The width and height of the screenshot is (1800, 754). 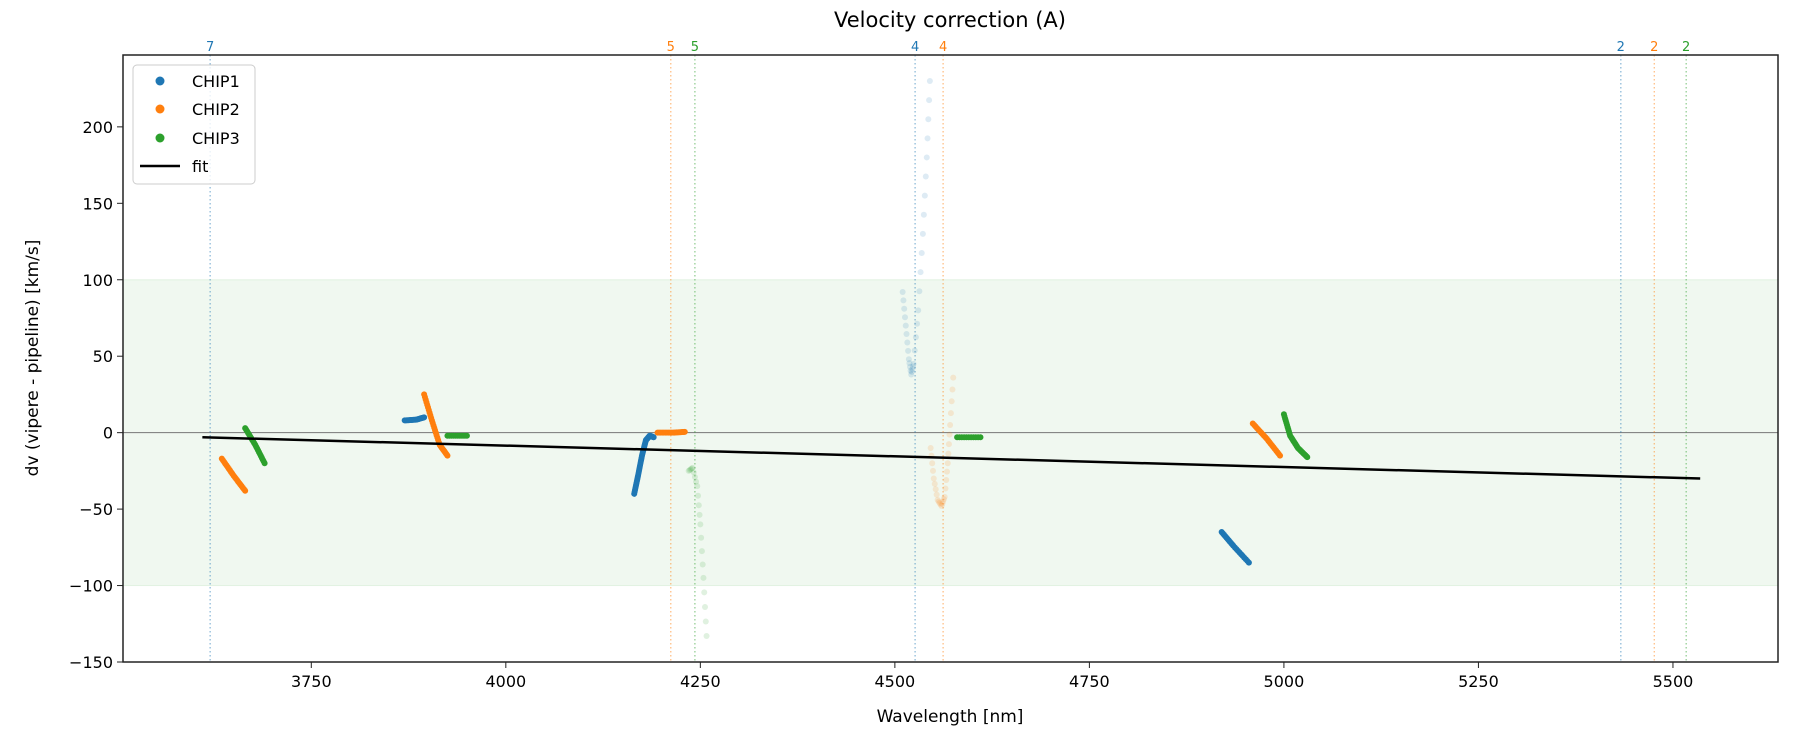 What do you see at coordinates (97, 280) in the screenshot?
I see `y-tick-label: 100` at bounding box center [97, 280].